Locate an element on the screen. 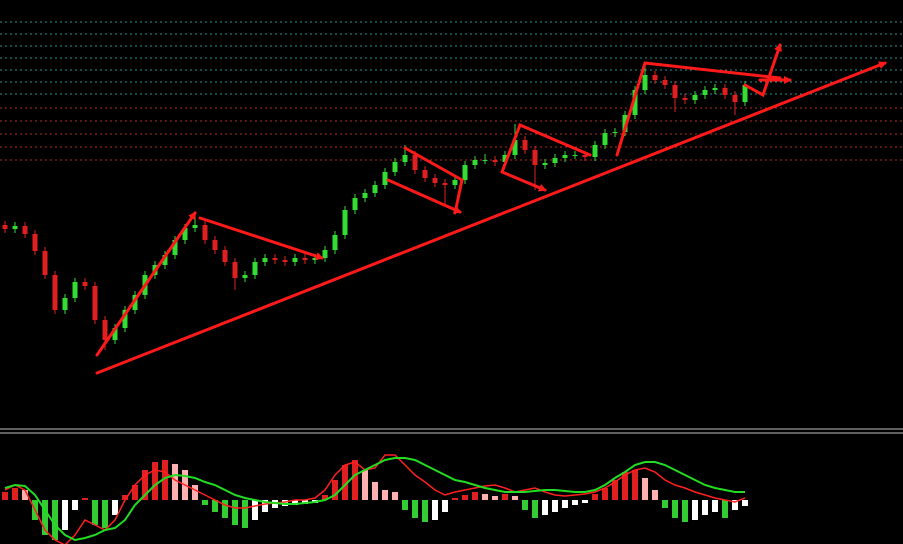 The width and height of the screenshot is (903, 544). indicator-line is located at coordinates (374, 499).